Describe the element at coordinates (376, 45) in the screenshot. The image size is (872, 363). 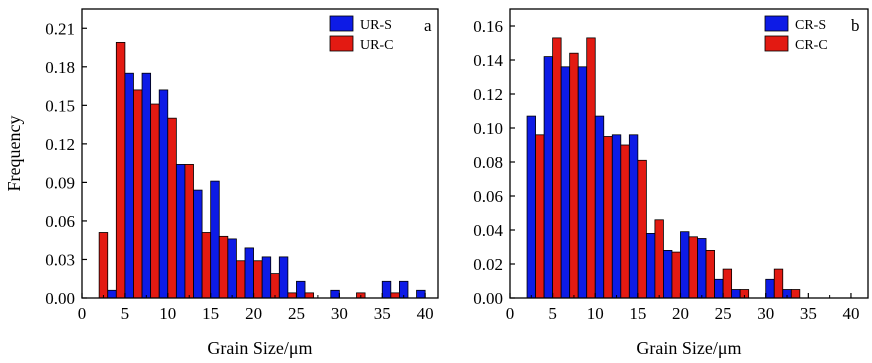
I see `legend-label: UR-C` at that location.